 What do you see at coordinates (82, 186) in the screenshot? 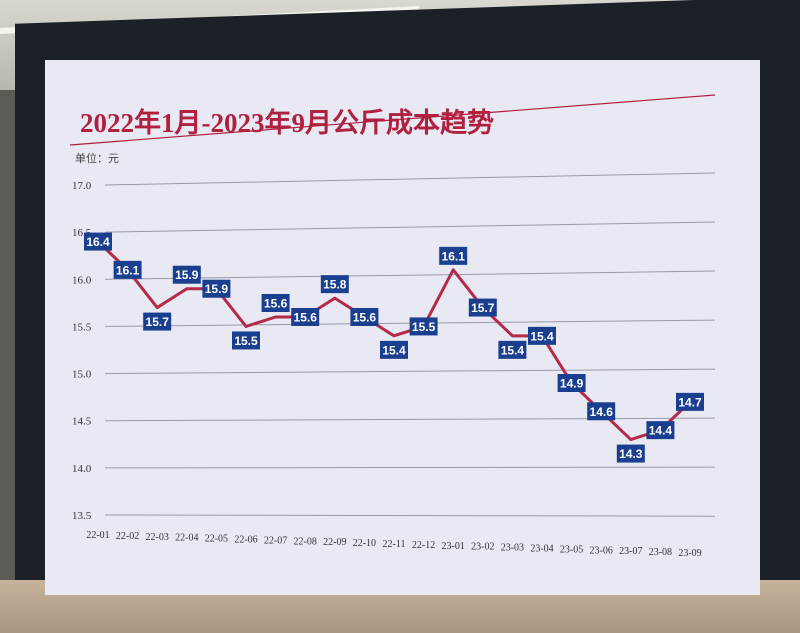
I see `y-tick-label: 17.0` at bounding box center [82, 186].